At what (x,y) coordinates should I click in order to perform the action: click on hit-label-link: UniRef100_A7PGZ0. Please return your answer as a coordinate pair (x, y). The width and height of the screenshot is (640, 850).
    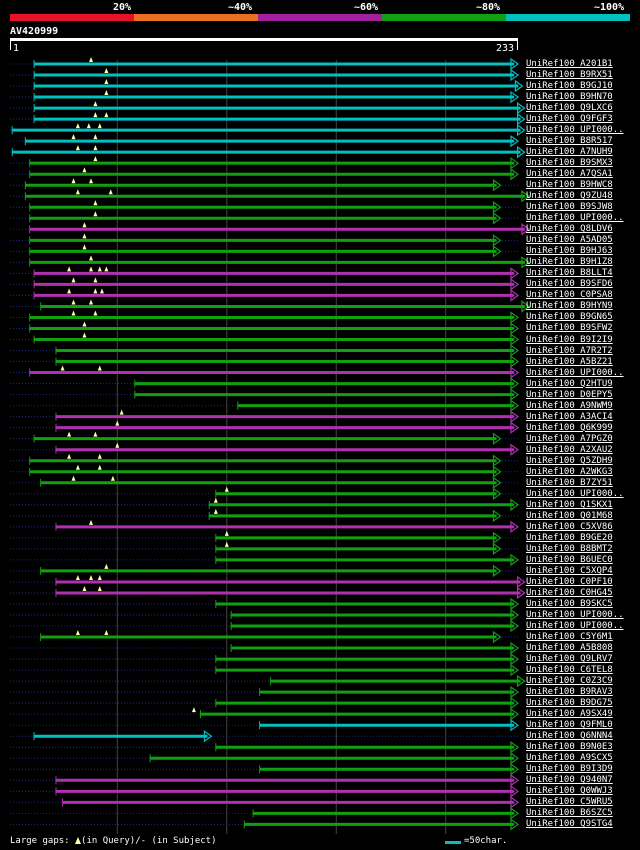
    Looking at the image, I should click on (569, 438).